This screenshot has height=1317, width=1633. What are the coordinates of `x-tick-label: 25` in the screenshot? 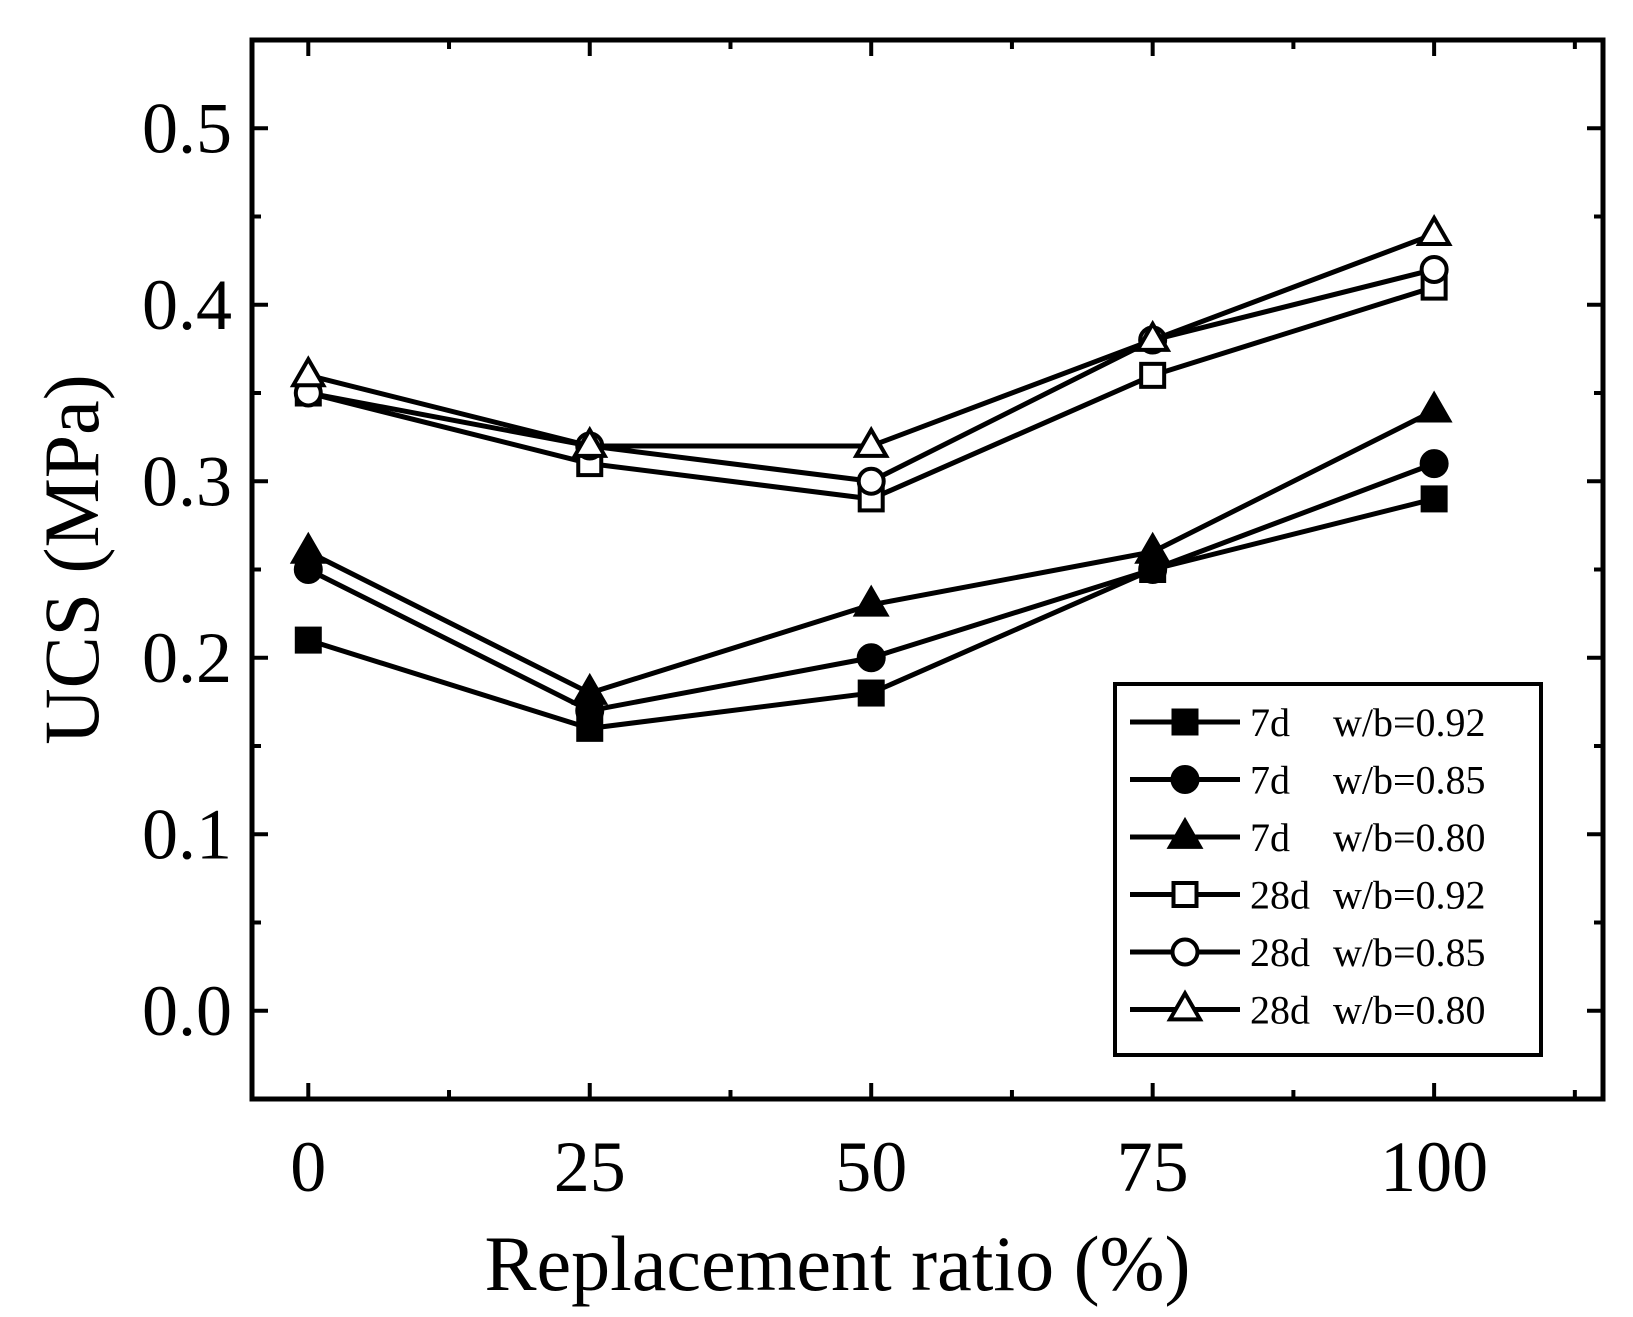 It's located at (590, 1167).